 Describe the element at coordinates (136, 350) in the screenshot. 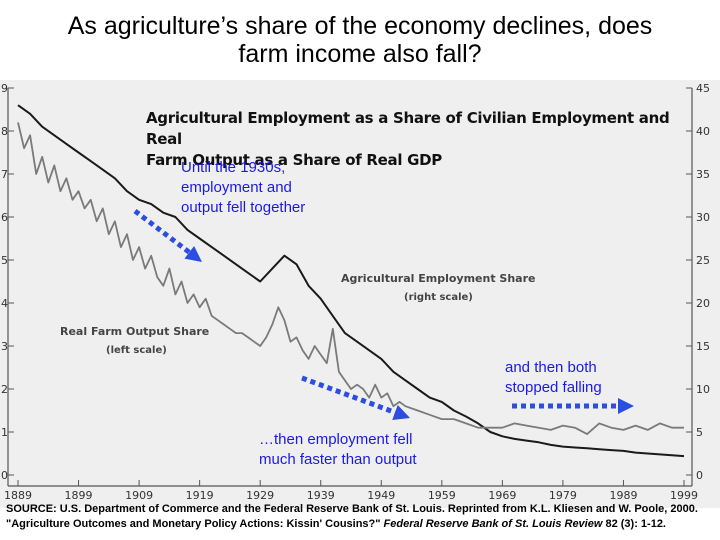

I see `series-scale-output: (left scale)` at that location.